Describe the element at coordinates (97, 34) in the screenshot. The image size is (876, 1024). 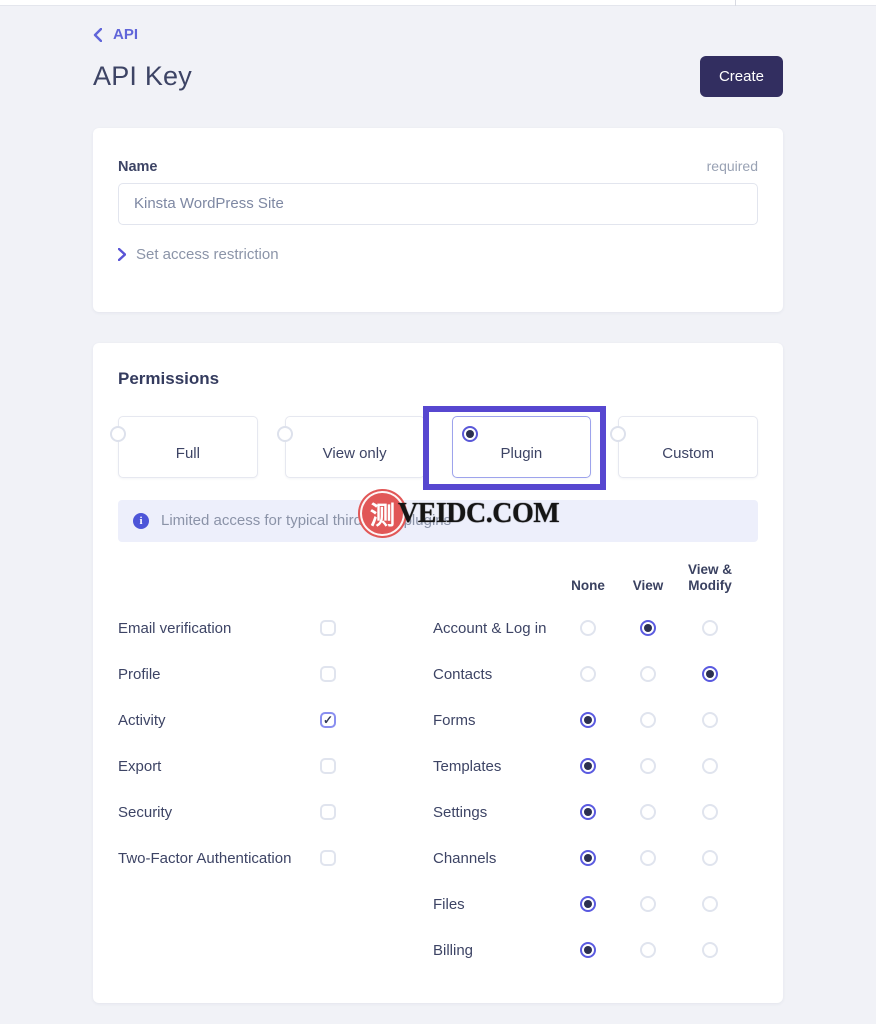
I see `chevron-left-icon` at that location.